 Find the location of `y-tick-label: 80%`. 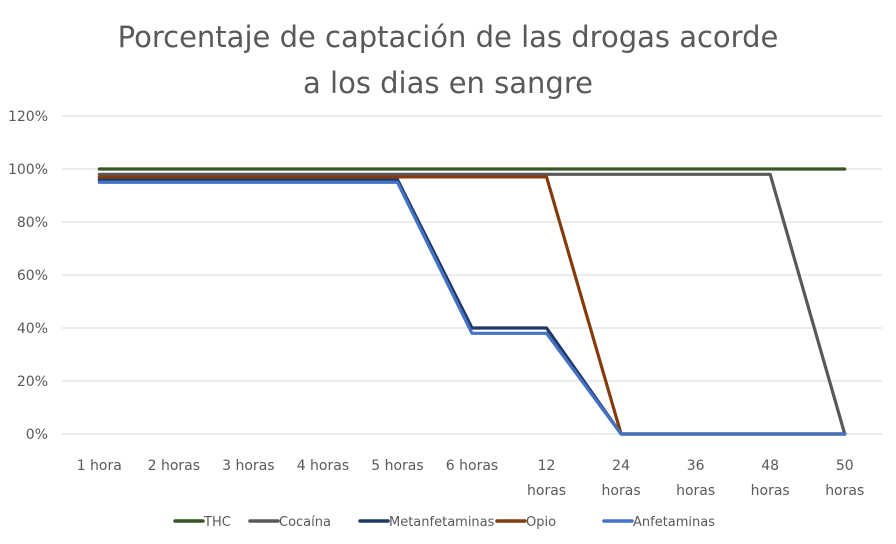

y-tick-label: 80% is located at coordinates (32, 223).